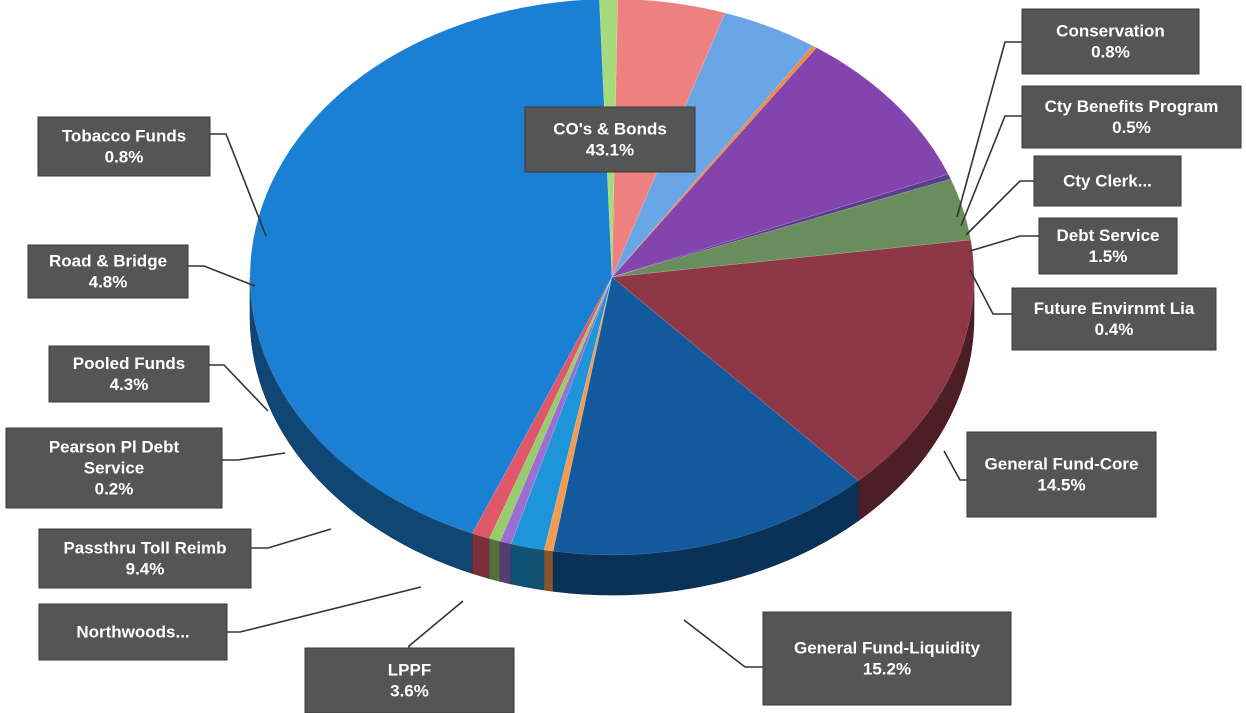 The height and width of the screenshot is (713, 1246). I want to click on label-value-tobacco-funds: 0.8%, so click(124, 157).